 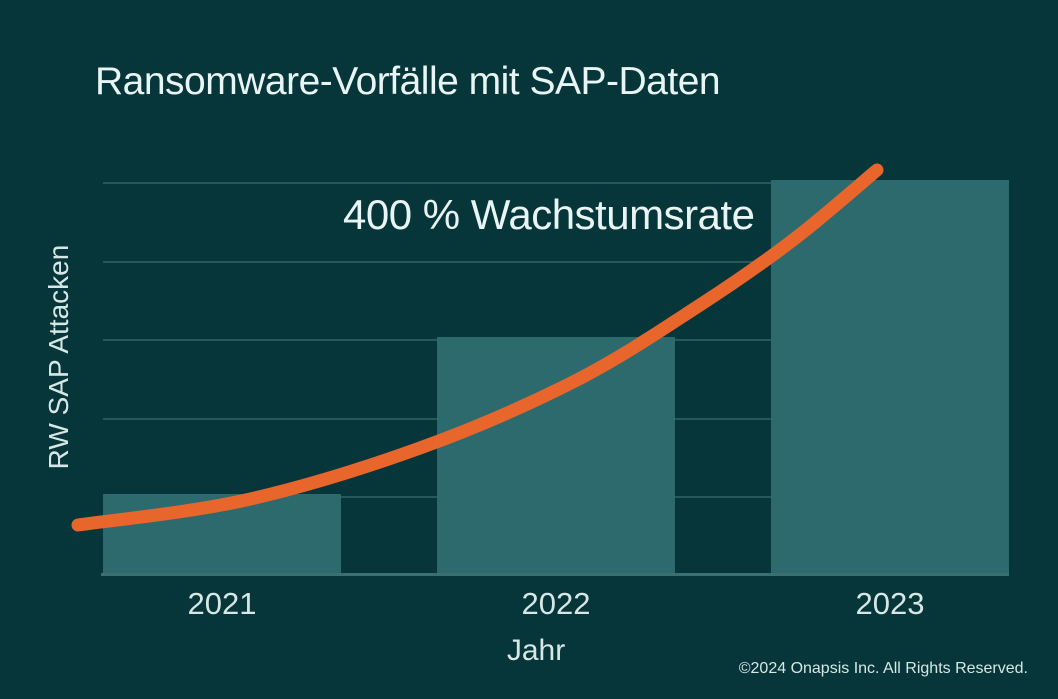 What do you see at coordinates (222, 533) in the screenshot?
I see `bar-2021` at bounding box center [222, 533].